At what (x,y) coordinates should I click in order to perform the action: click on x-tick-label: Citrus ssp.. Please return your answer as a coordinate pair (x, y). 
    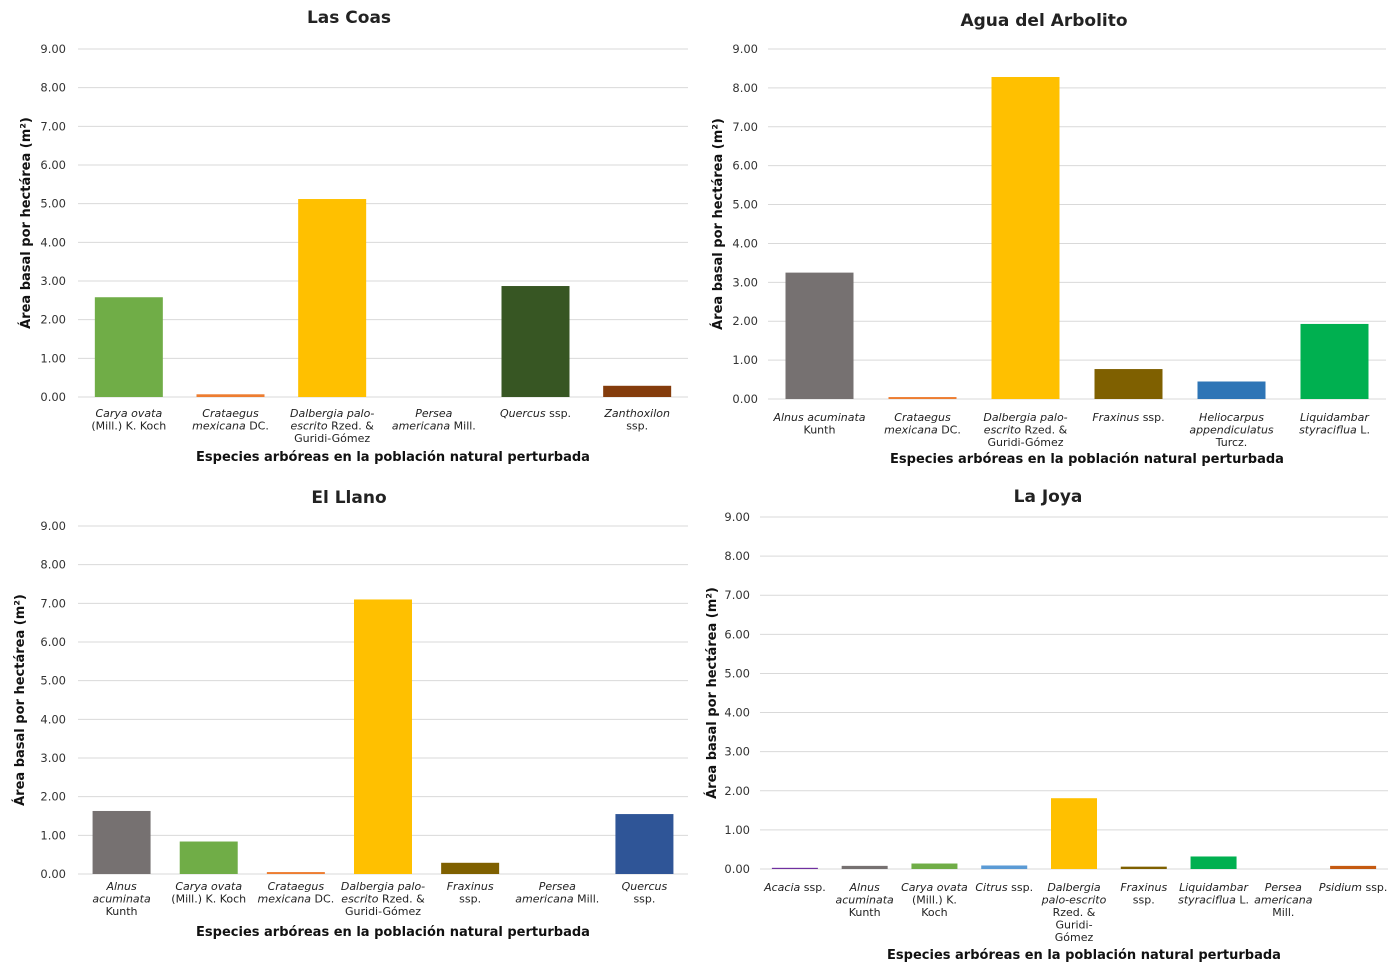
    Looking at the image, I should click on (1004, 887).